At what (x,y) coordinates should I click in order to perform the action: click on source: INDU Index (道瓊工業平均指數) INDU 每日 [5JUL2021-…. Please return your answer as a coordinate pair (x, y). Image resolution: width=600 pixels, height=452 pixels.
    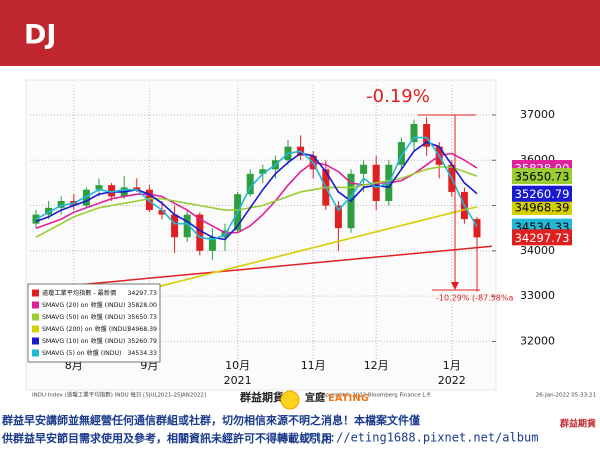
    Looking at the image, I should click on (119, 395).